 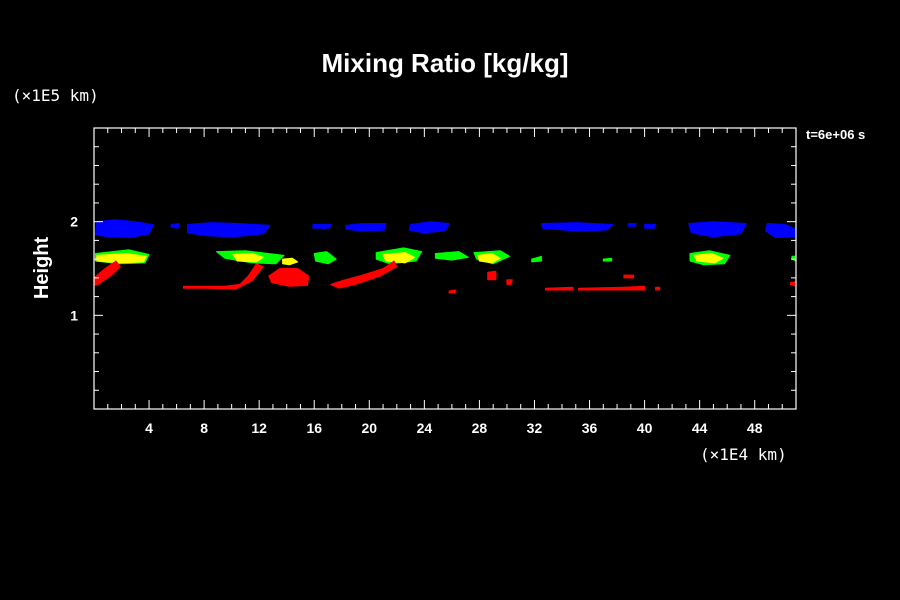 I want to click on x-tick-label: 4, so click(x=149, y=428).